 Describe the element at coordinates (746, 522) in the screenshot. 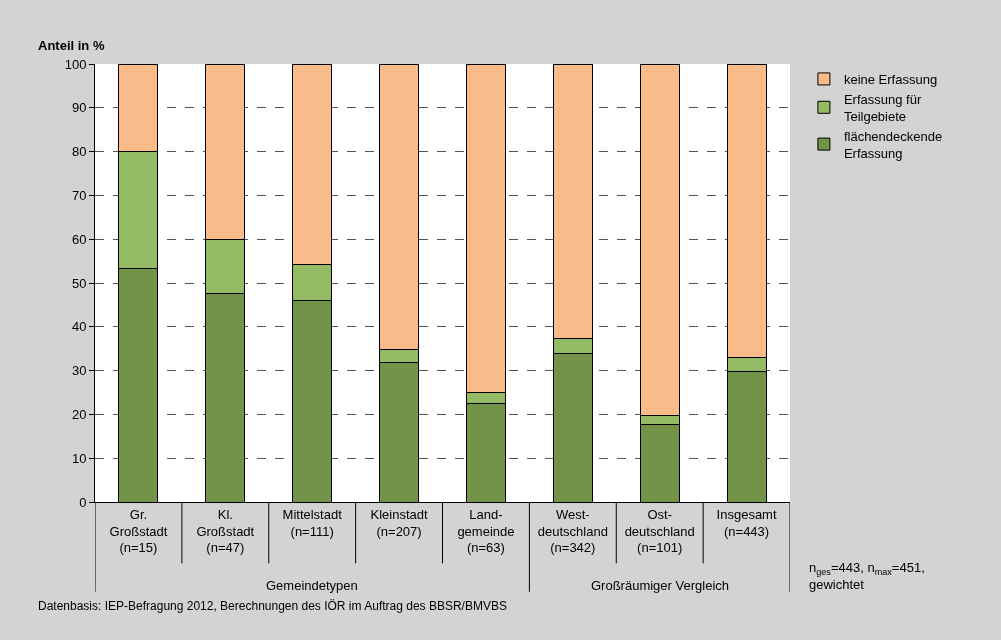

I see `x-tick-label: Insgesamt (n=443)` at that location.